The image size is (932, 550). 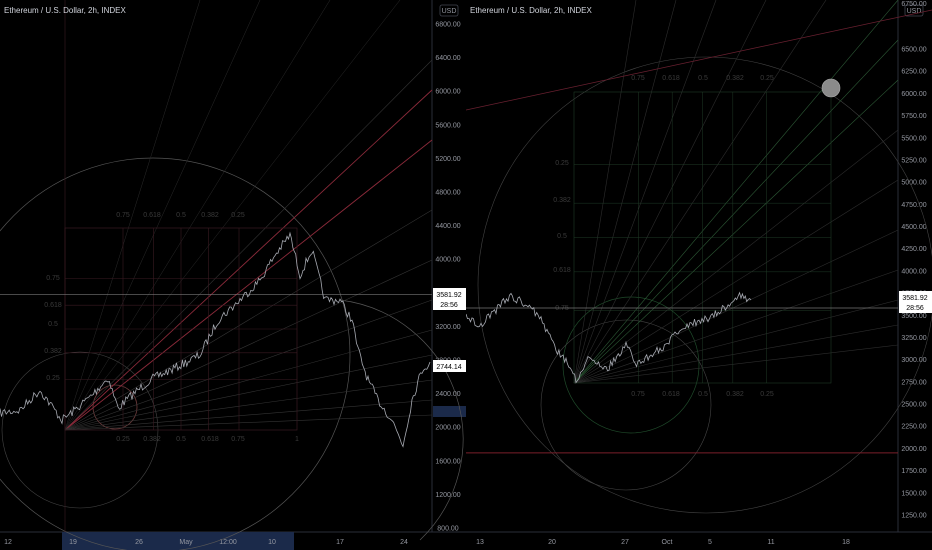 What do you see at coordinates (447, 159) in the screenshot?
I see `price-tick-left: 5200.00` at bounding box center [447, 159].